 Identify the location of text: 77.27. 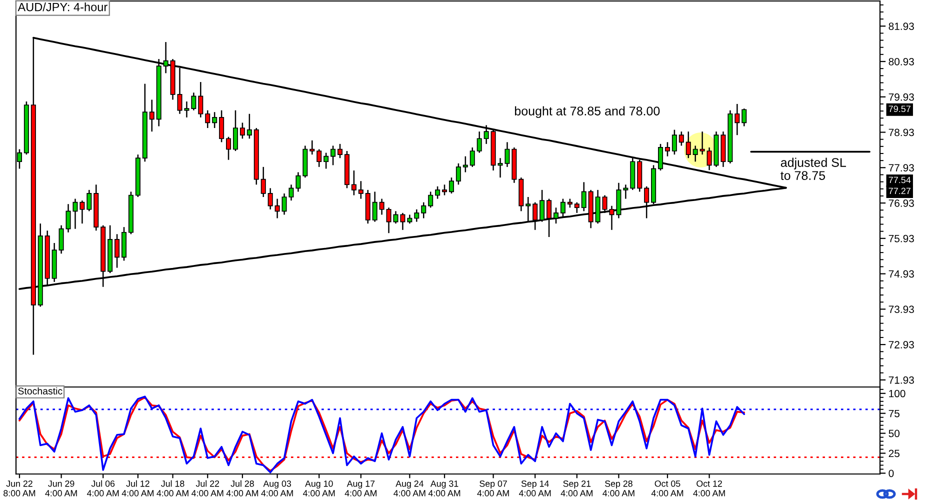
(899, 191).